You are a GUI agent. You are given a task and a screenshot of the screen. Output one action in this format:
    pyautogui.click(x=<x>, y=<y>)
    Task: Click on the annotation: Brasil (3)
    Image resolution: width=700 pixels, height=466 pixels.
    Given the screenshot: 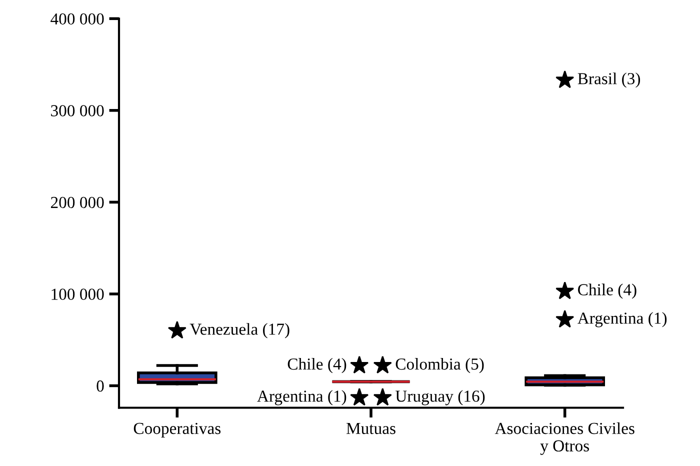 What is the action you would take?
    pyautogui.click(x=609, y=80)
    